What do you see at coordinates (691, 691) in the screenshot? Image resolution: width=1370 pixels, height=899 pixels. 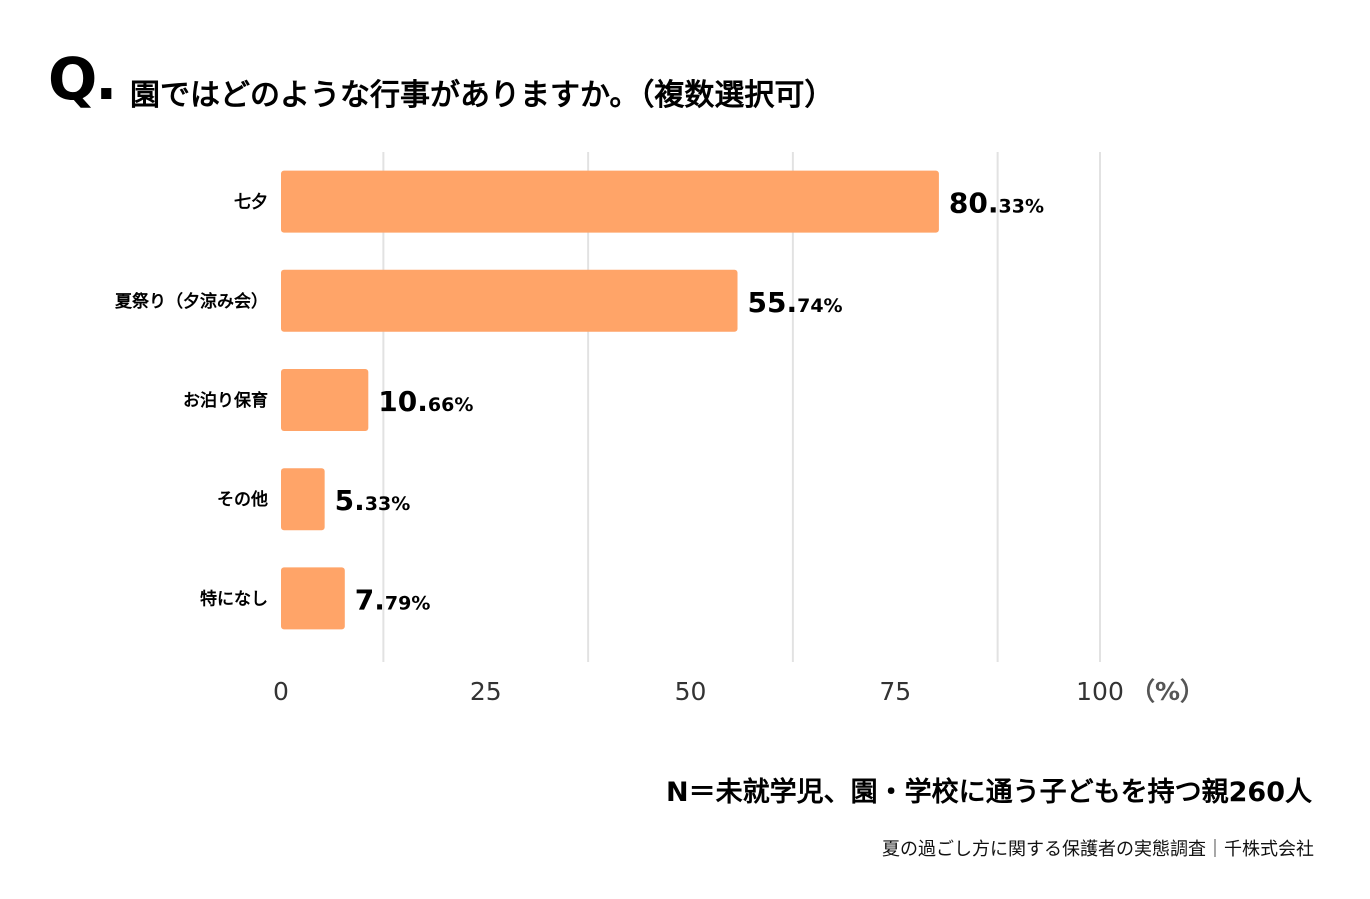 I see `x-tick-label: 50` at bounding box center [691, 691].